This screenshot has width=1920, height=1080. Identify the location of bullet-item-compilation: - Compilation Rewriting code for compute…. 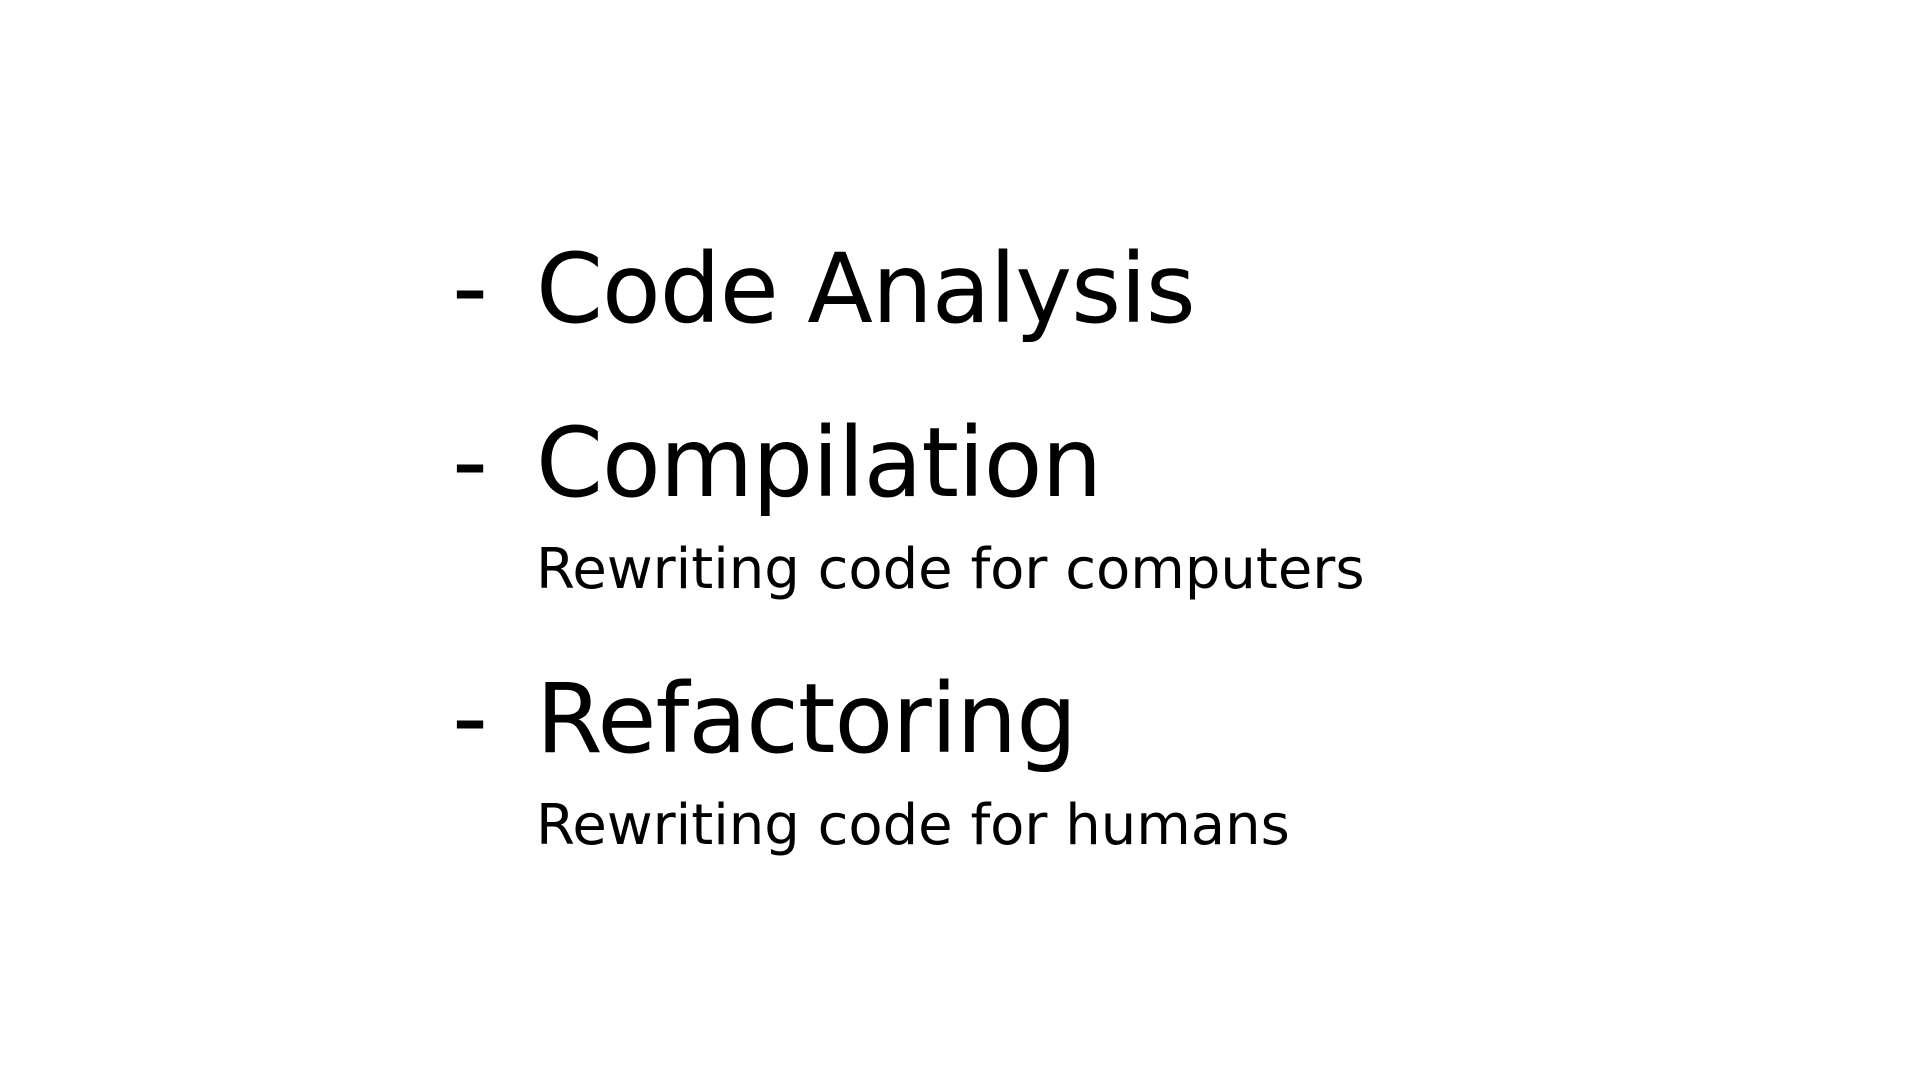
(908, 505).